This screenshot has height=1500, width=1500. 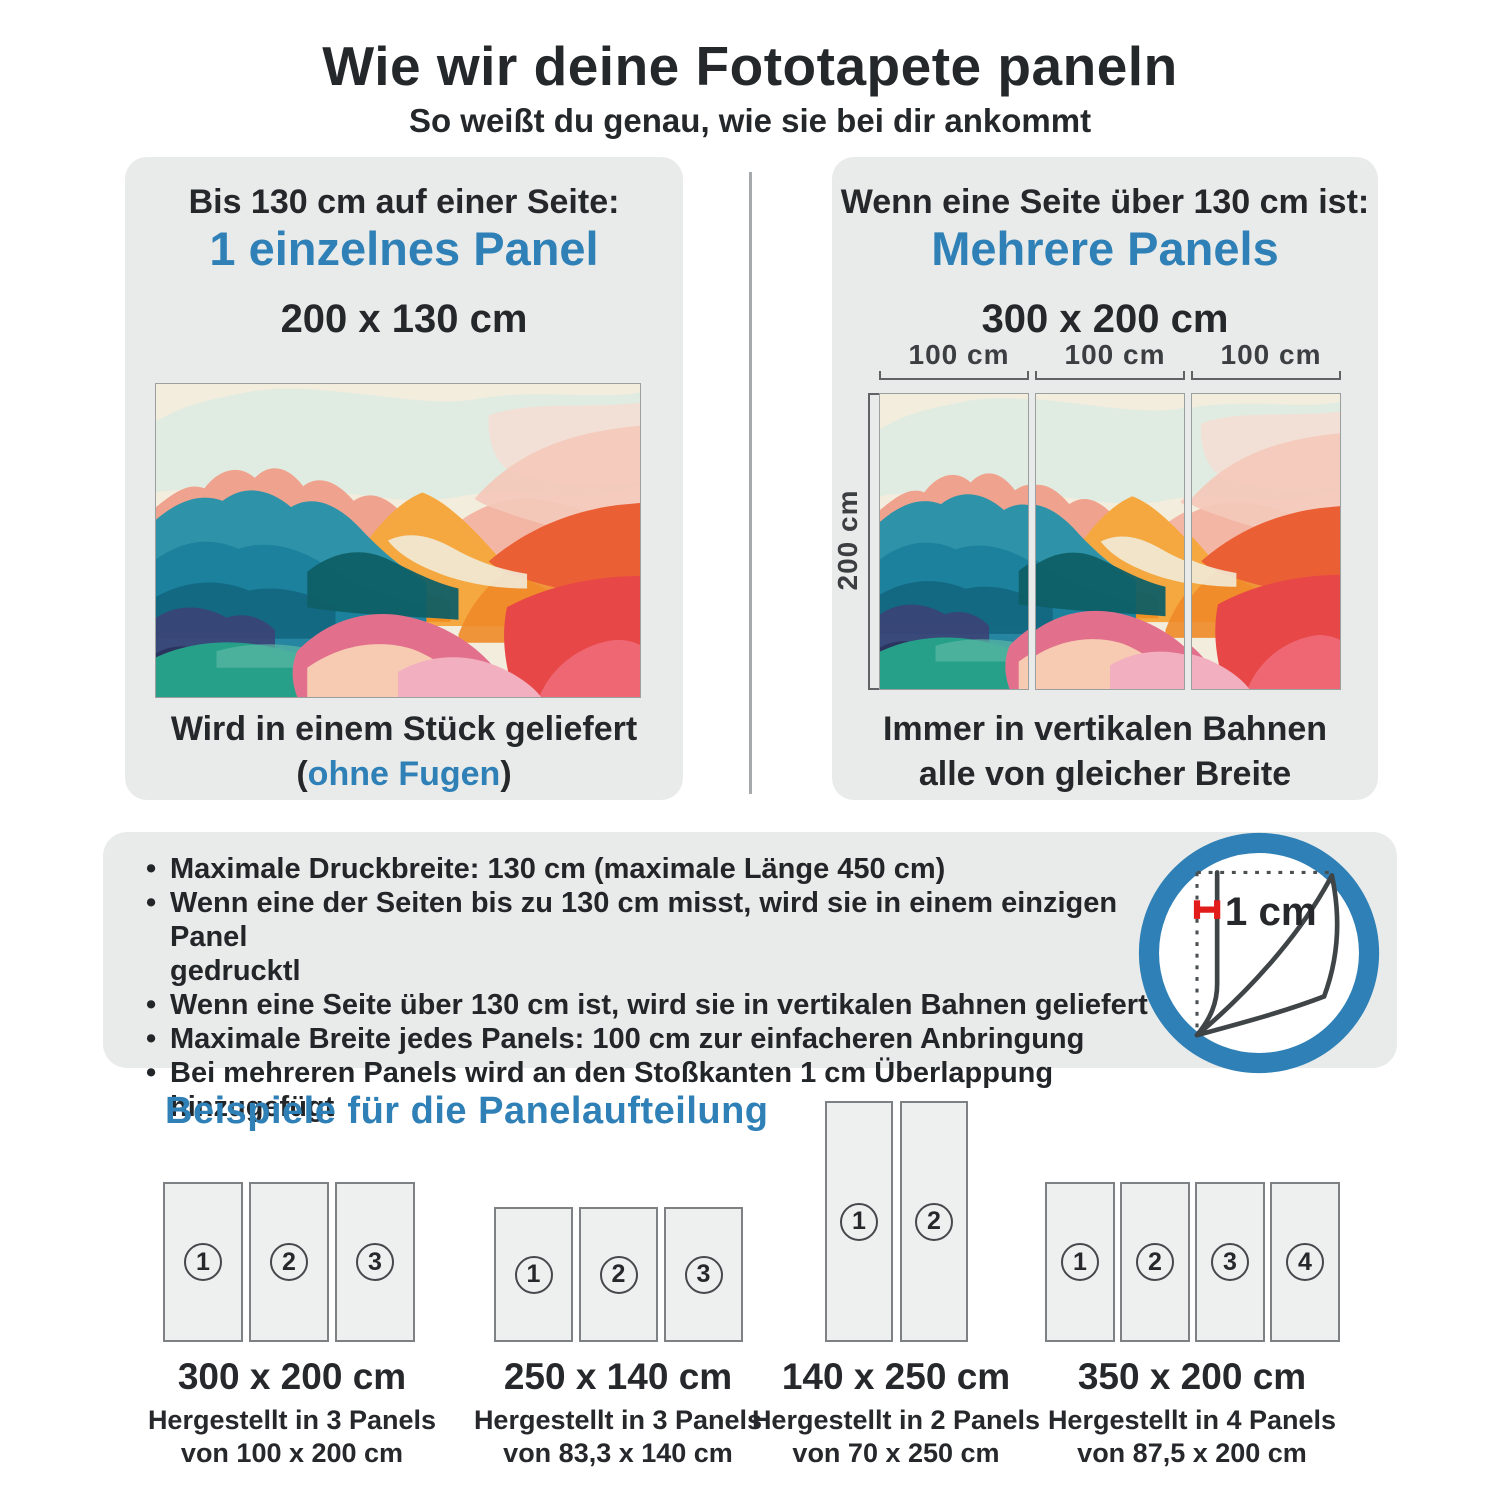 What do you see at coordinates (1105, 202) in the screenshot?
I see `multi-panel-condition: Wenn eine Seite über 130 cm ist:` at bounding box center [1105, 202].